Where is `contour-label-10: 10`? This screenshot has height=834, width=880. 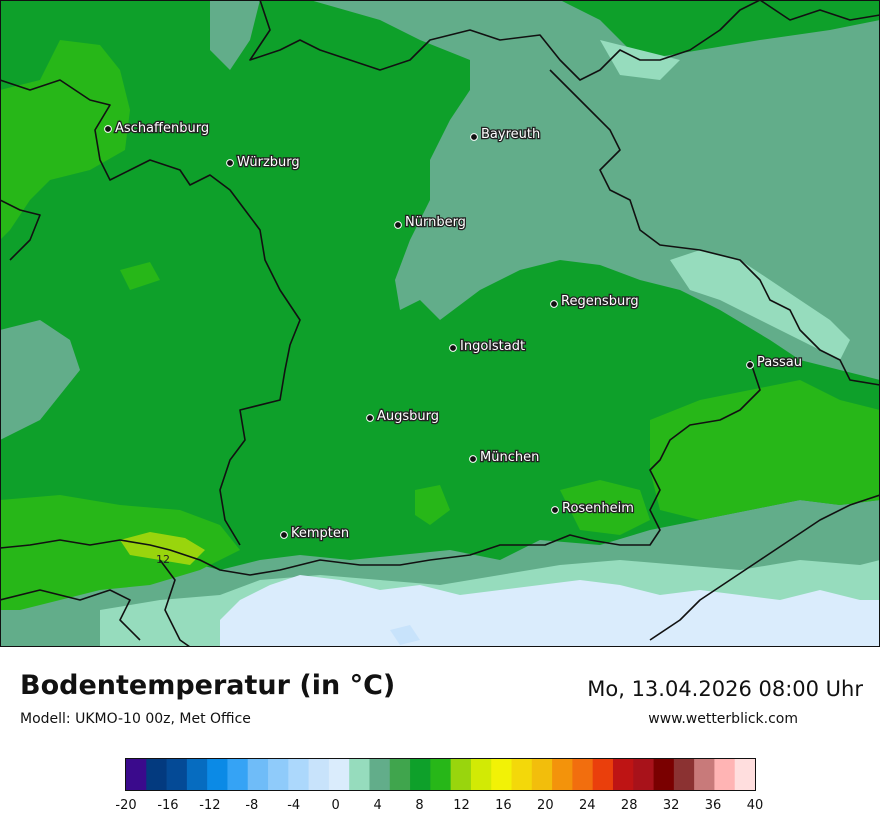
contour-label-10: 10 is located at coordinates (605, 509).